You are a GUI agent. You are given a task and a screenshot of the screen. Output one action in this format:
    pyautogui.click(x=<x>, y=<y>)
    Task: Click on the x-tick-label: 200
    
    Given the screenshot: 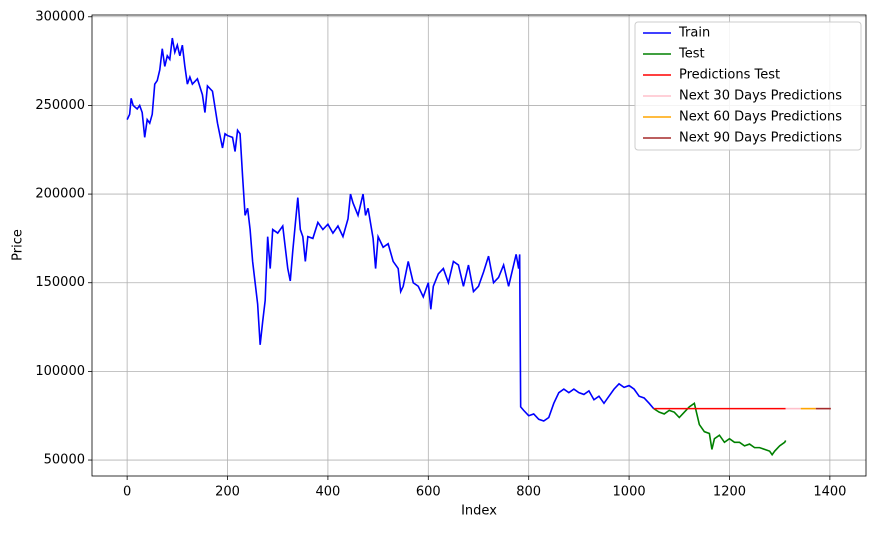 What is the action you would take?
    pyautogui.click(x=227, y=492)
    